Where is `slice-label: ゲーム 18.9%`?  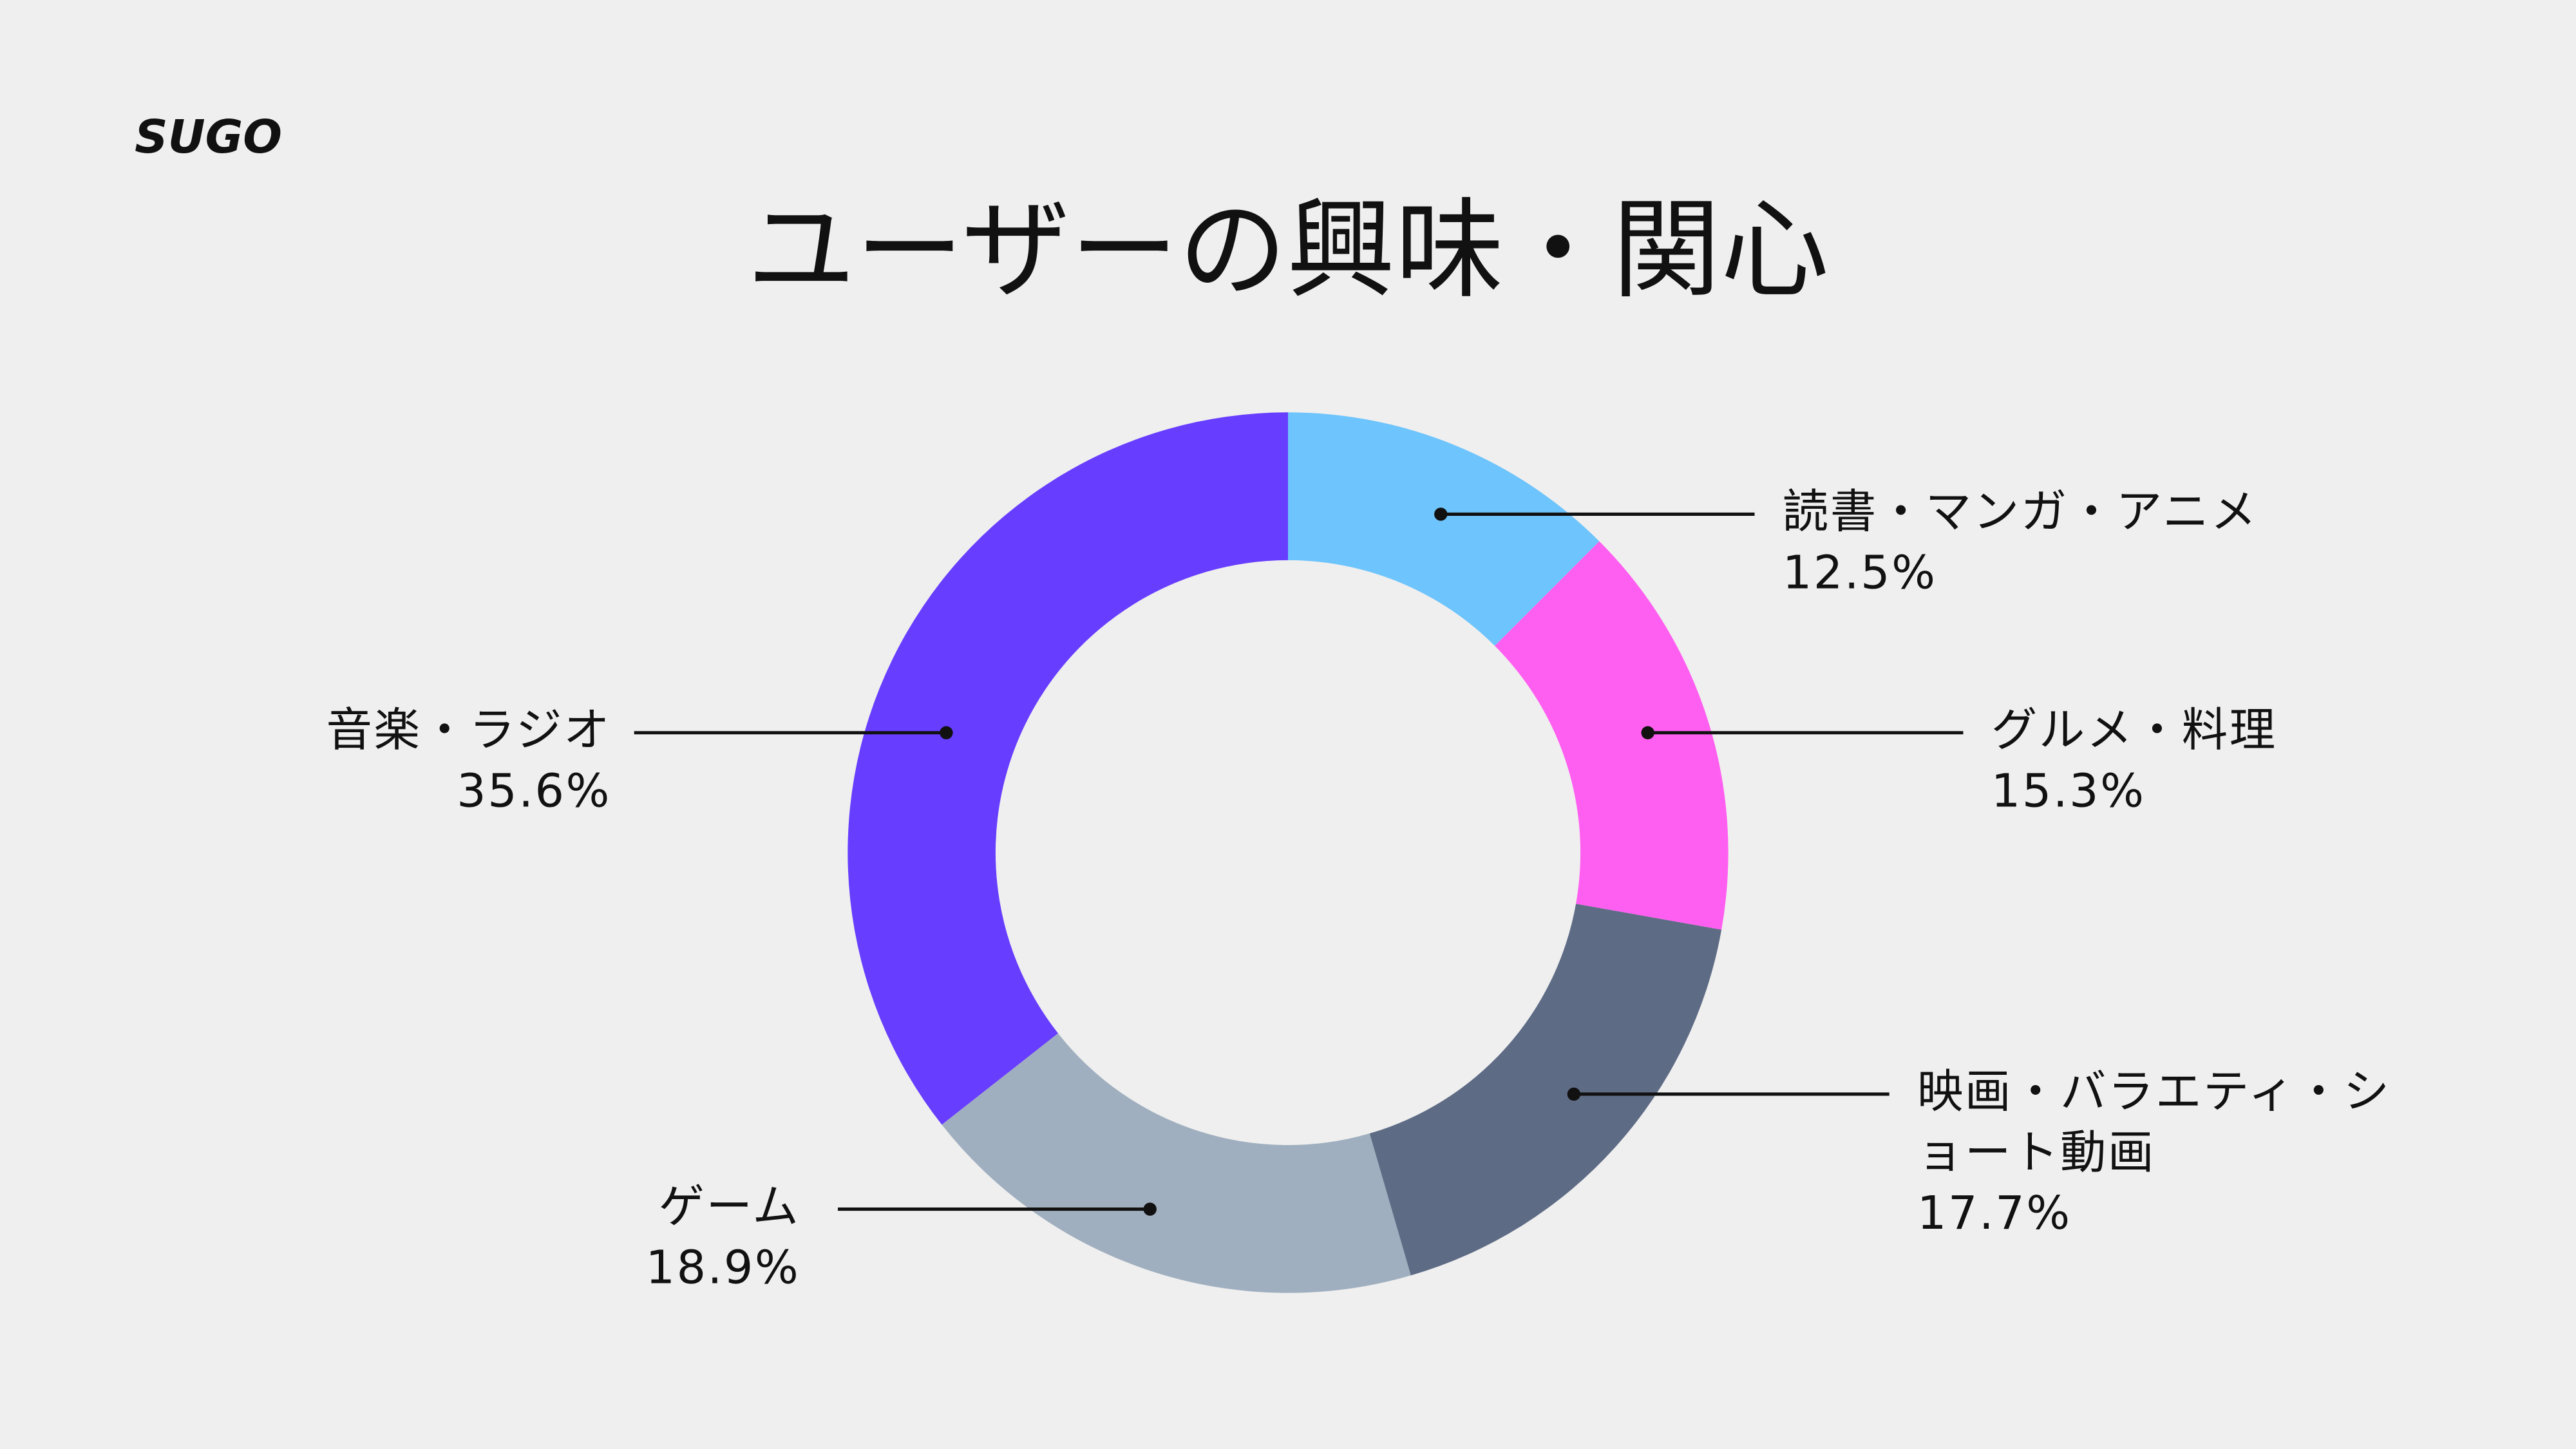
slice-label: ゲーム 18.9% is located at coordinates (562, 1237).